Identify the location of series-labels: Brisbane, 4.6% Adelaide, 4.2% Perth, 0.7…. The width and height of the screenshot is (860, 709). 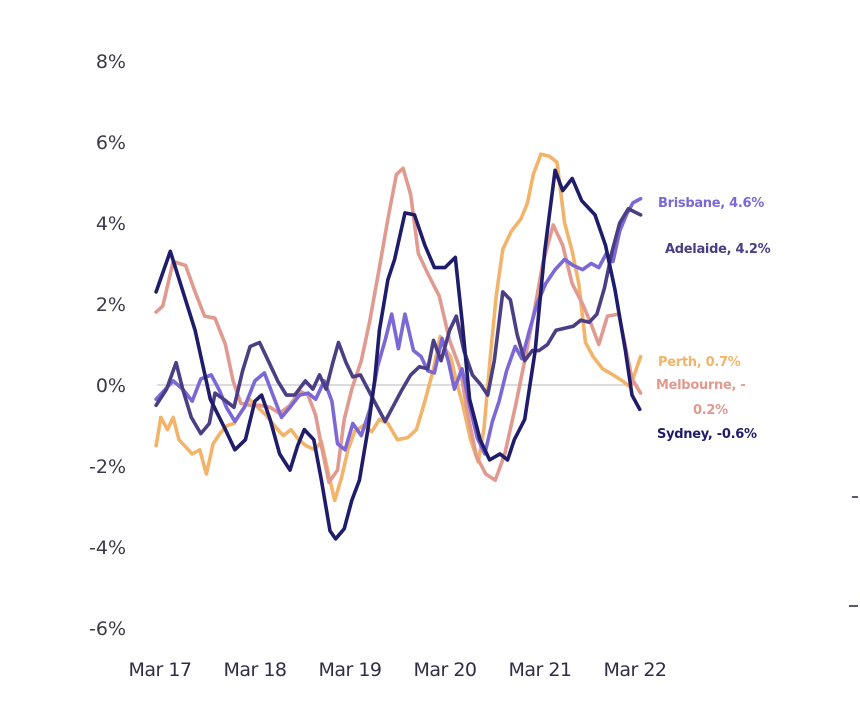
(713, 319).